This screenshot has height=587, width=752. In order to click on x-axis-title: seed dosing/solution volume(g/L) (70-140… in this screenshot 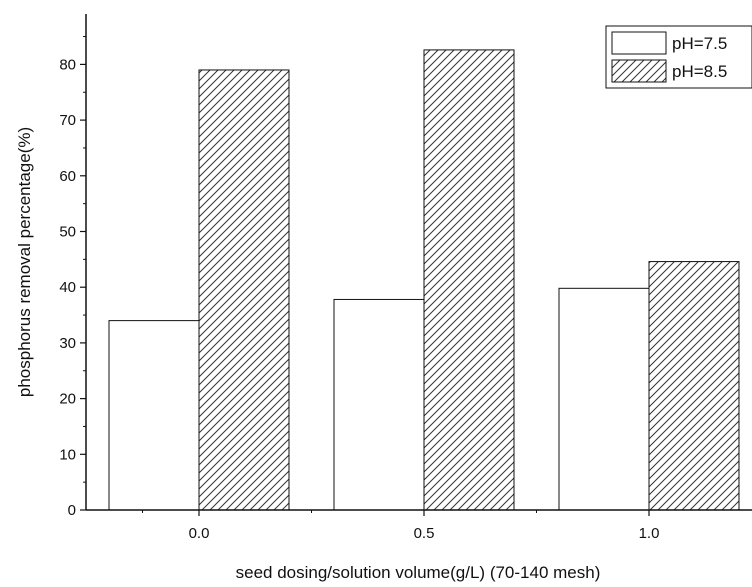, I will do `click(418, 572)`.